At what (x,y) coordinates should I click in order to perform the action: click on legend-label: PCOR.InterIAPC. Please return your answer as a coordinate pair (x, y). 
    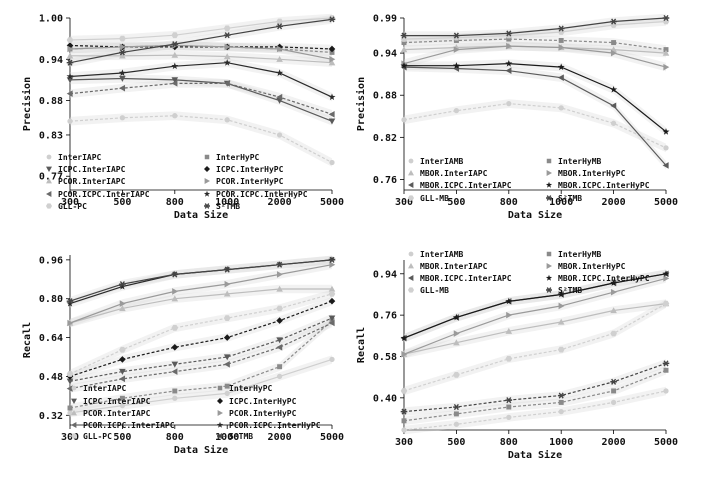
    Looking at the image, I should click on (92, 181).